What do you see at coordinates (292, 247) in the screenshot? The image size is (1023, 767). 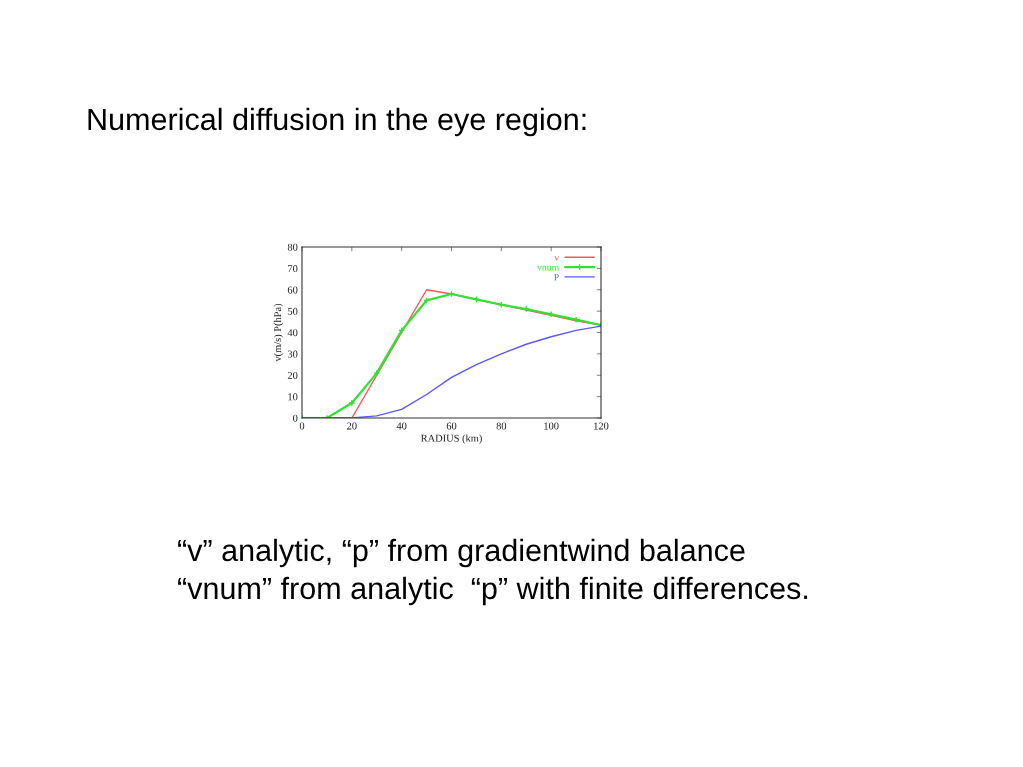 I see `y-tick-label: 80` at bounding box center [292, 247].